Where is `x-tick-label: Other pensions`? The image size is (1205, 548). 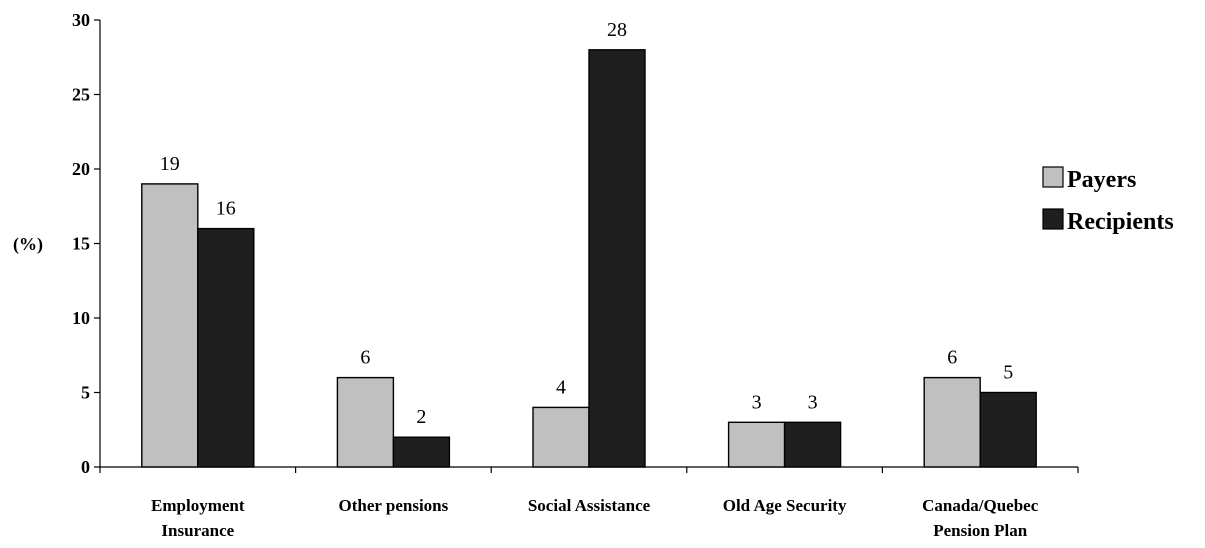 x-tick-label: Other pensions is located at coordinates (394, 505).